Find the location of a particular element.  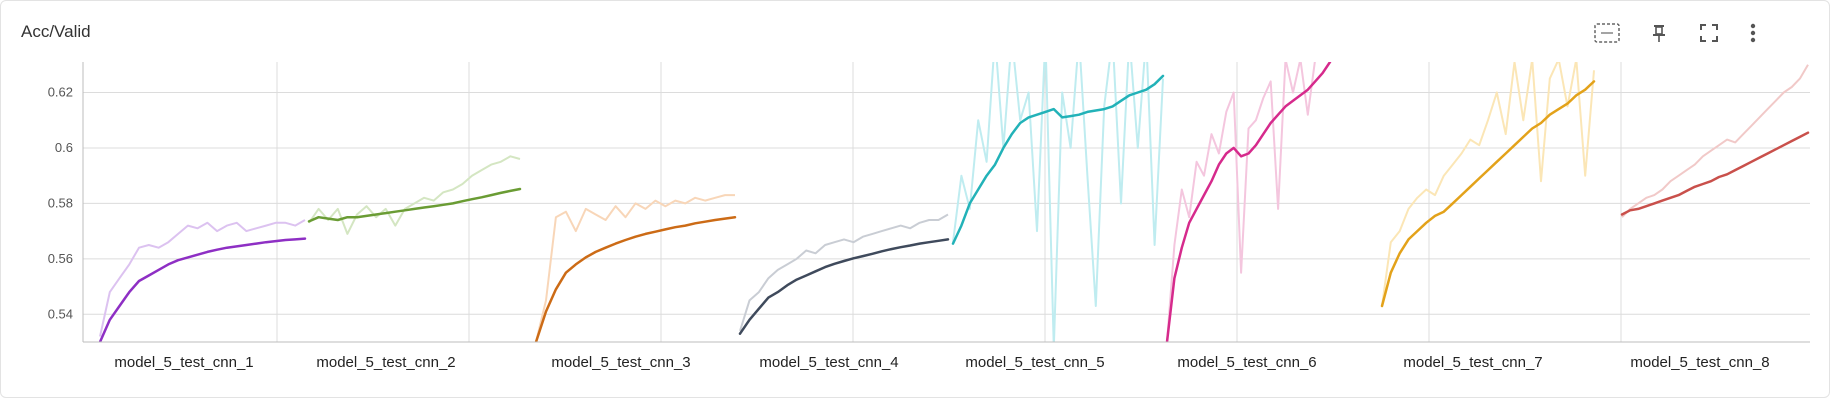

run-label: model_5_test_cnn_7 is located at coordinates (1472, 362).